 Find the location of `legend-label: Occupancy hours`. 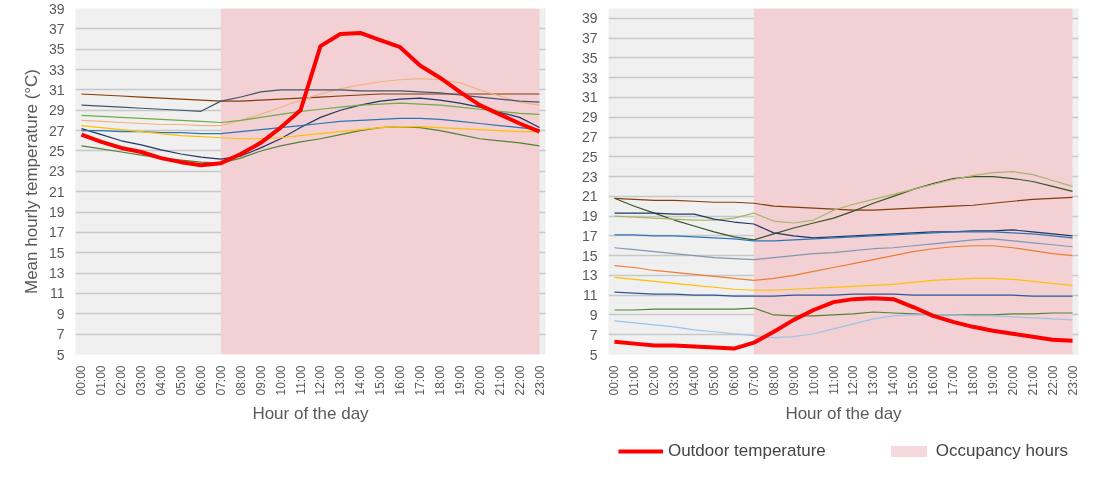

legend-label: Occupancy hours is located at coordinates (1002, 451).